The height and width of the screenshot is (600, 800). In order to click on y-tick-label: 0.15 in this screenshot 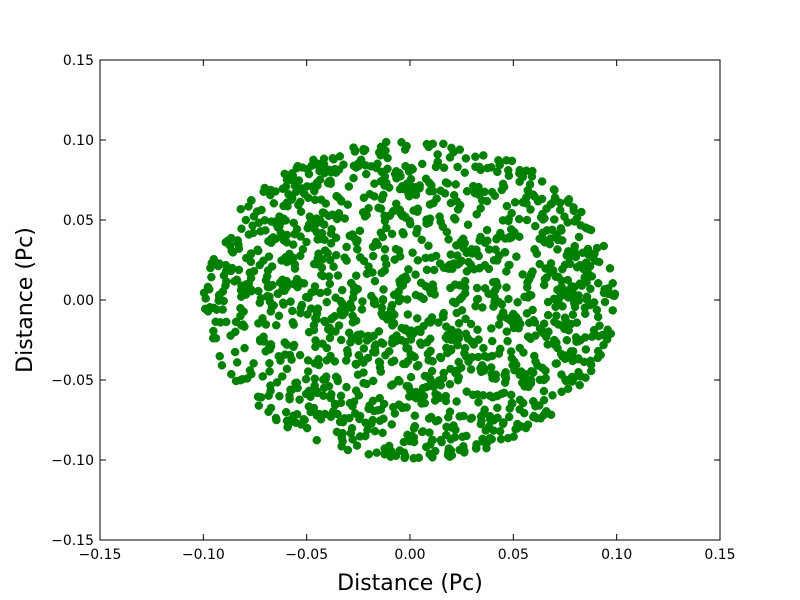, I will do `click(78, 61)`.